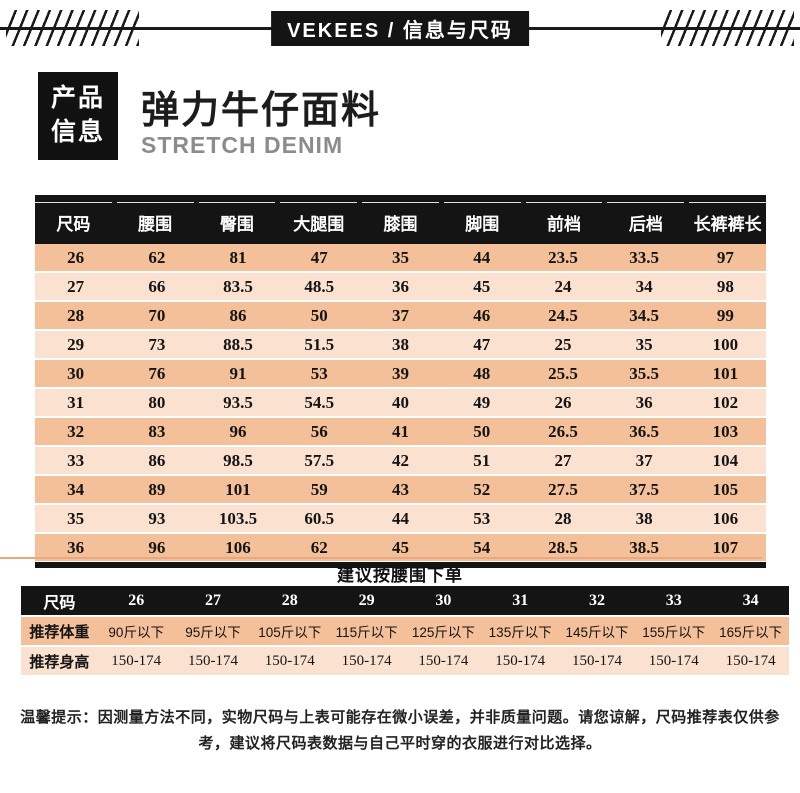 The image size is (800, 793). I want to click on suggestion-cell: 125斤以下, so click(443, 632).